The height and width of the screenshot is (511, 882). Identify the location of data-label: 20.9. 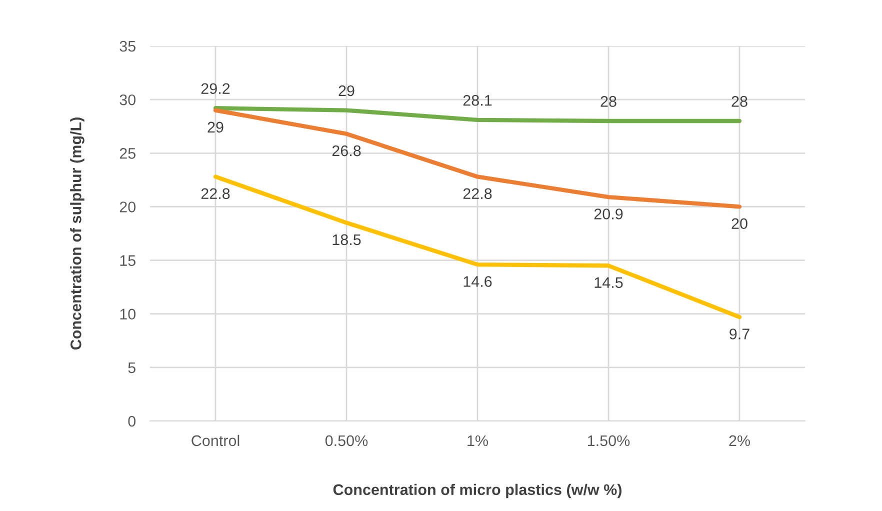
(608, 214).